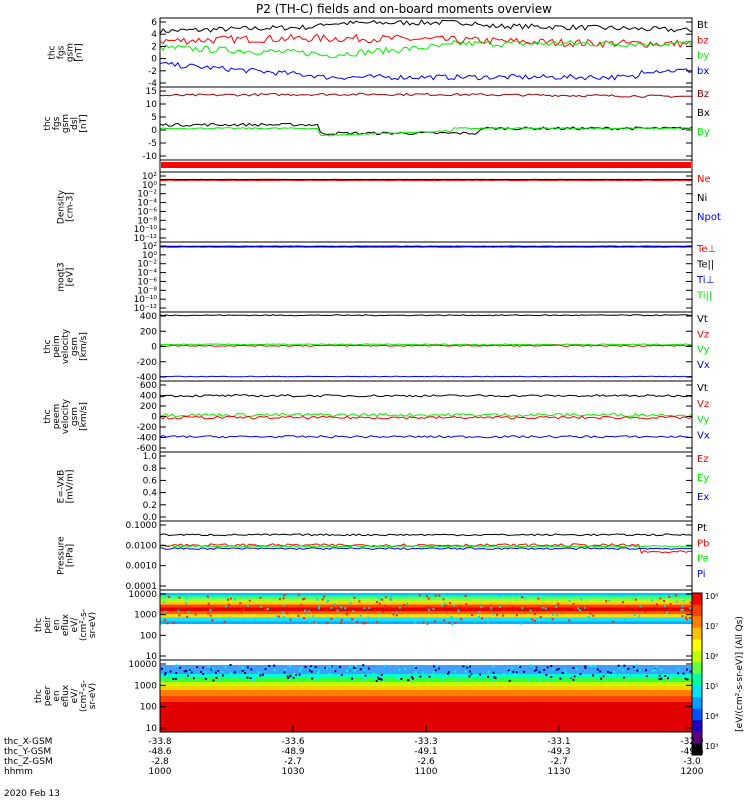 This screenshot has width=750, height=800. What do you see at coordinates (84, 346) in the screenshot?
I see `y-axis-label: [km/s]` at bounding box center [84, 346].